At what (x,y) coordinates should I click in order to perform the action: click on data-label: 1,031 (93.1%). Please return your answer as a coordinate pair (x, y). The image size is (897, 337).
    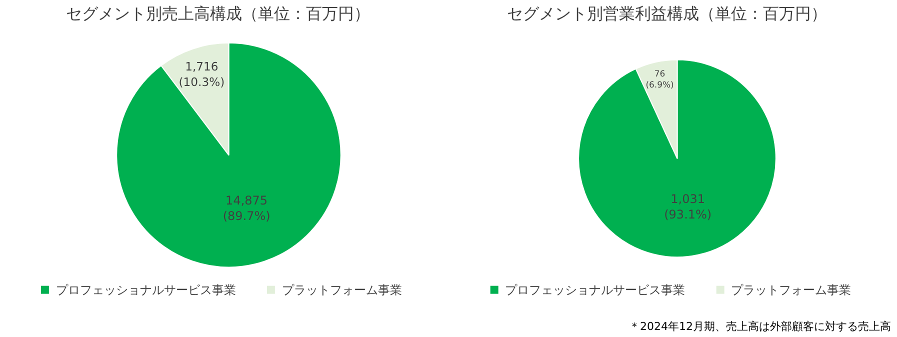
    Looking at the image, I should click on (688, 207).